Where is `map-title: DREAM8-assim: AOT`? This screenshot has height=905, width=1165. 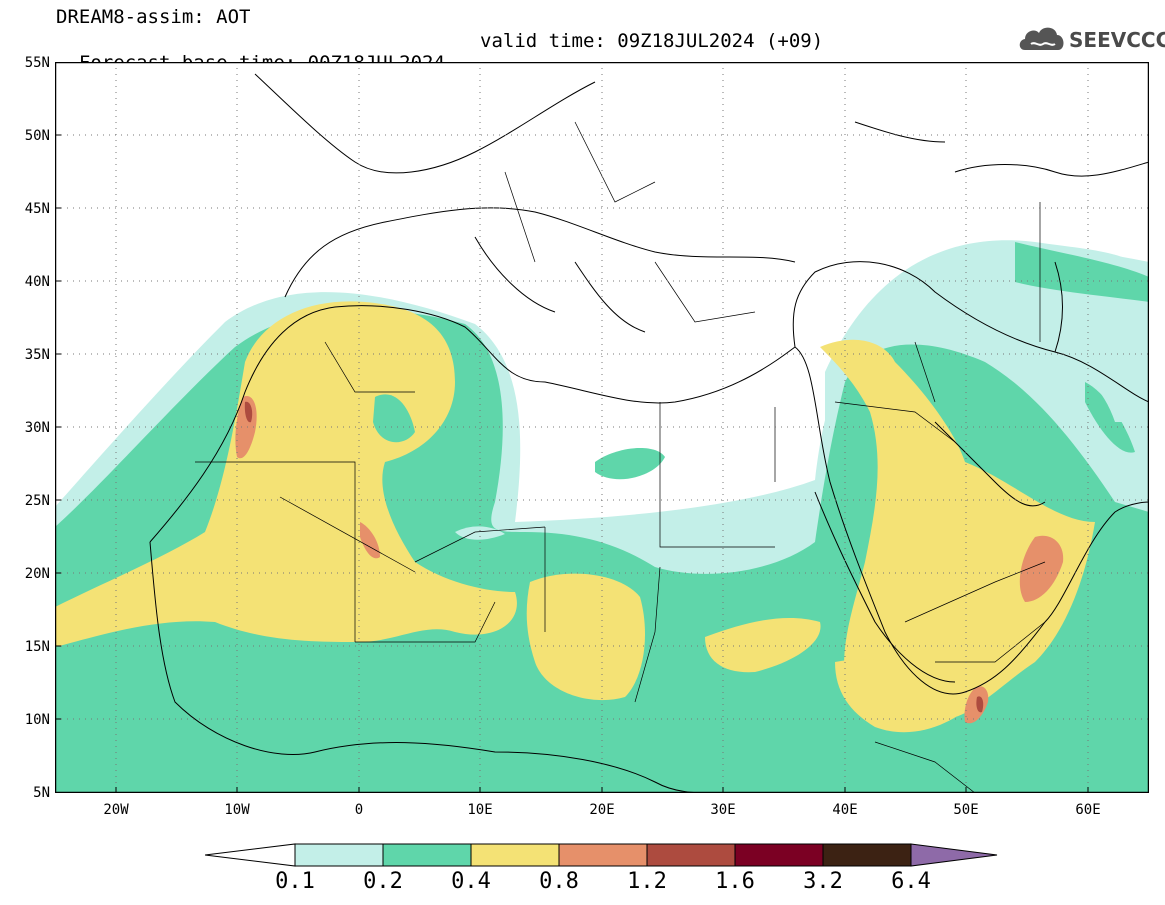
map-title: DREAM8-assim: AOT is located at coordinates (153, 17).